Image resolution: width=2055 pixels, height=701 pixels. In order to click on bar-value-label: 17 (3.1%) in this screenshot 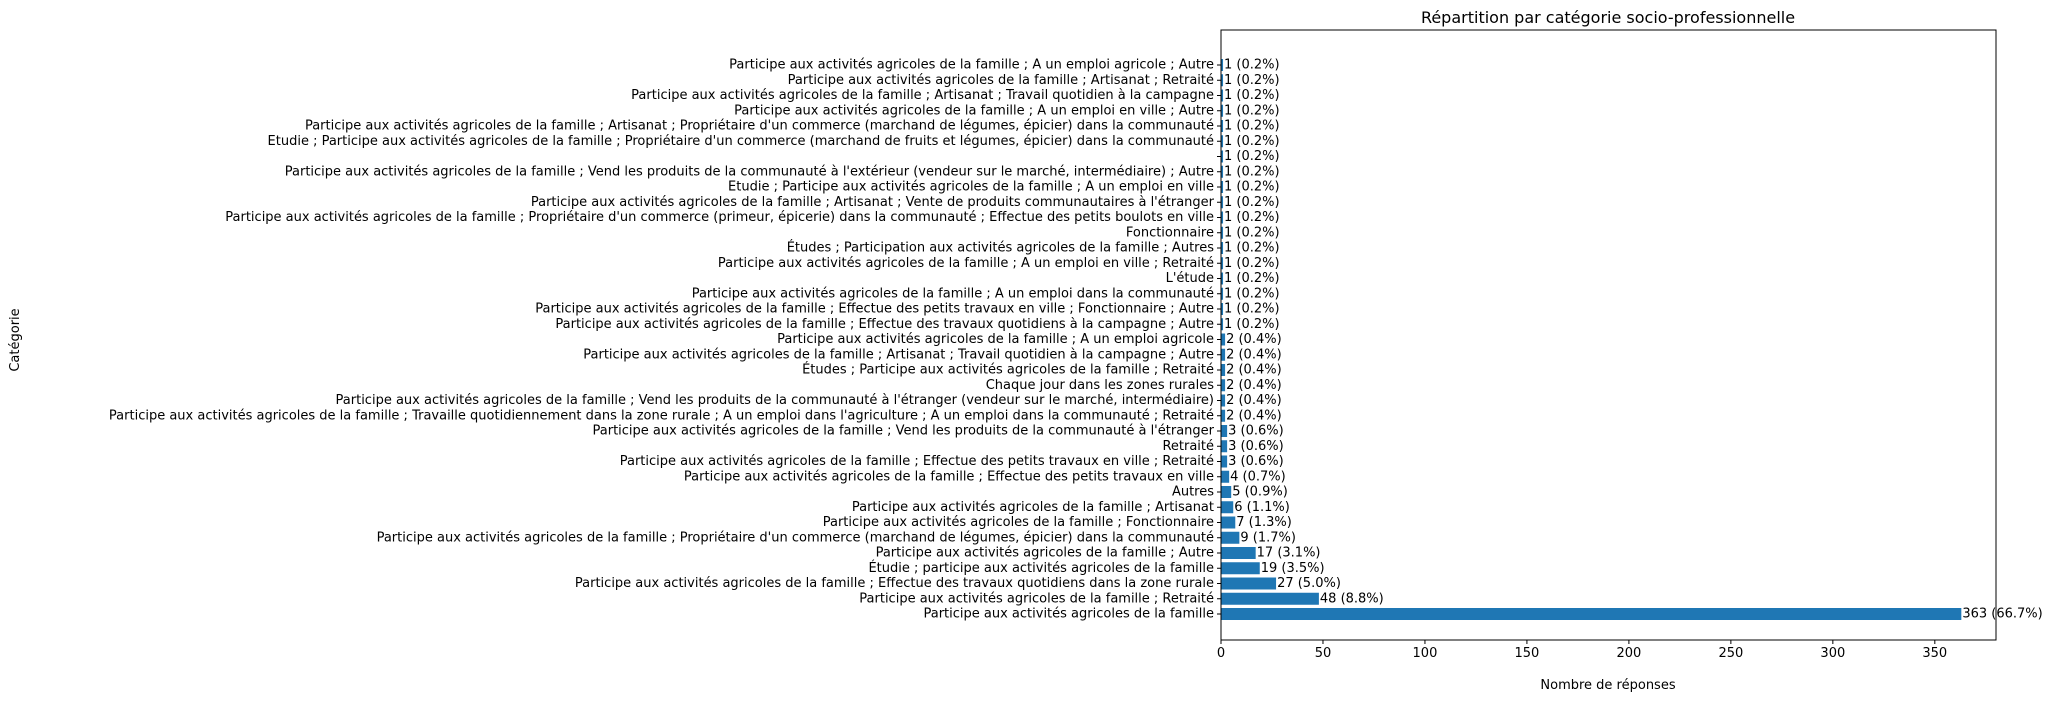, I will do `click(1289, 553)`.